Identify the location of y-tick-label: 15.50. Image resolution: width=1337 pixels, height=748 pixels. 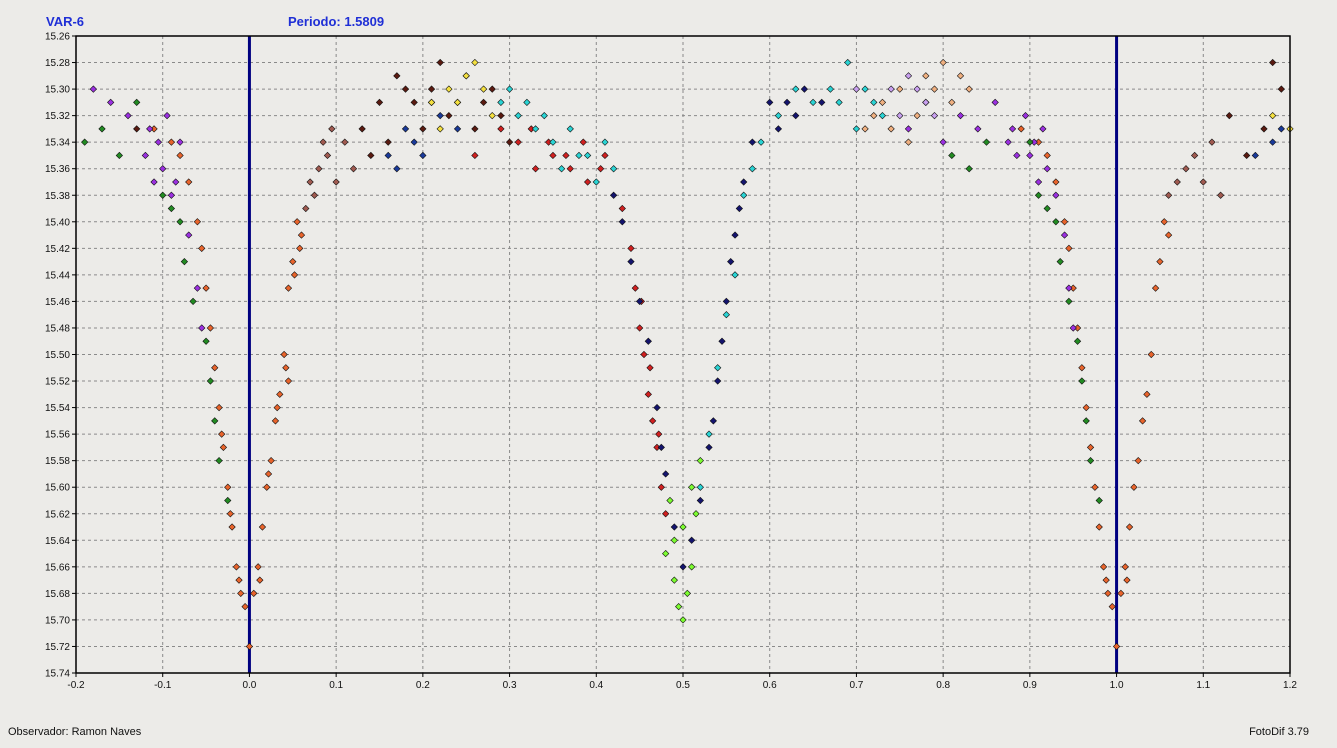
(57, 355).